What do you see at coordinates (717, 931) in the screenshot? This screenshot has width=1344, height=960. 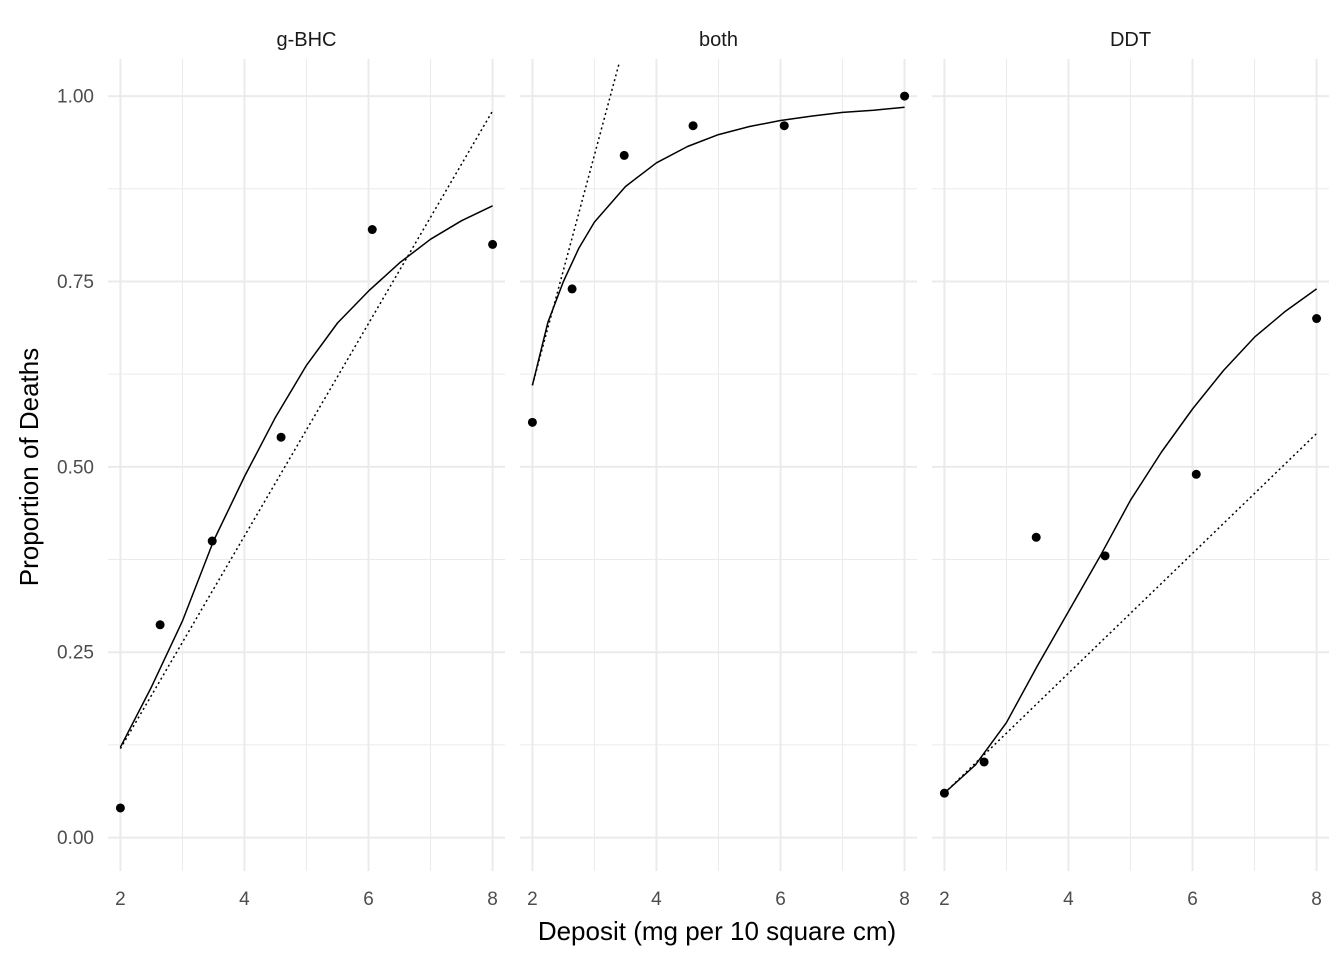 I see `x-axis-title: Deposit (mg per 10 square cm)` at bounding box center [717, 931].